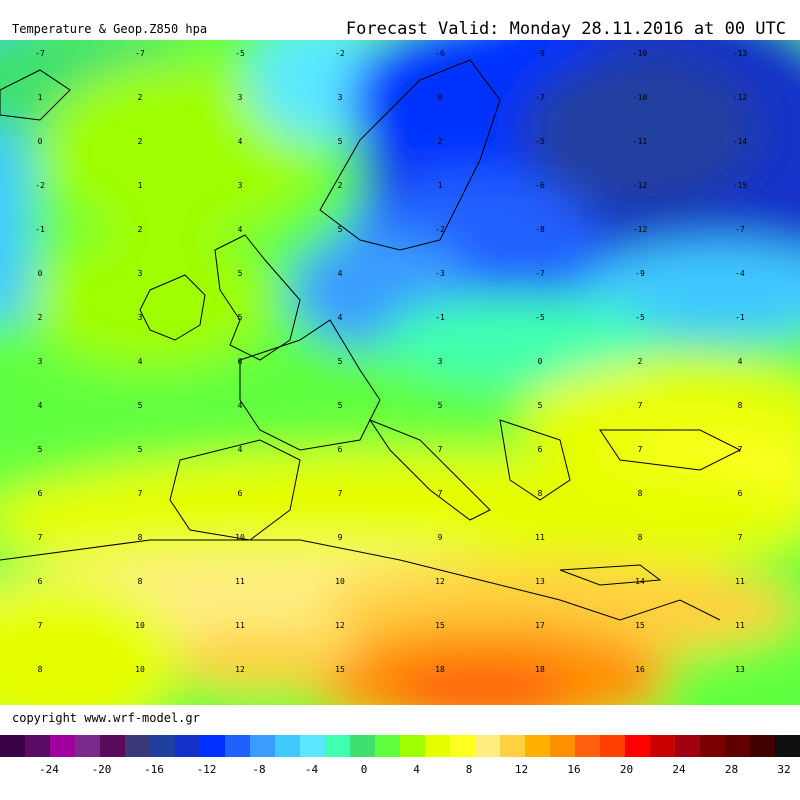 The image size is (800, 800). I want to click on colorbar-tick-label: -4, so click(311, 769).